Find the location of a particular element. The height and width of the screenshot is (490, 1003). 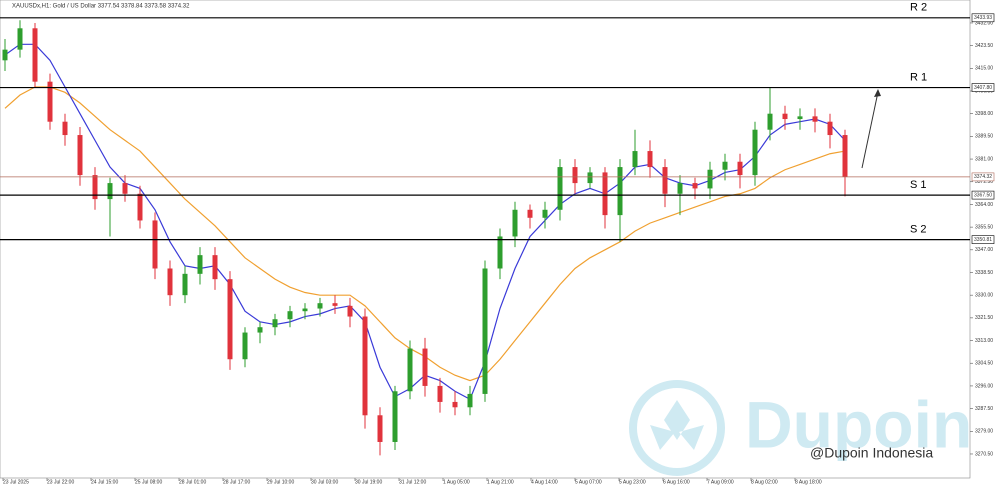

y-tick-label: 3347.00 is located at coordinates (984, 250).